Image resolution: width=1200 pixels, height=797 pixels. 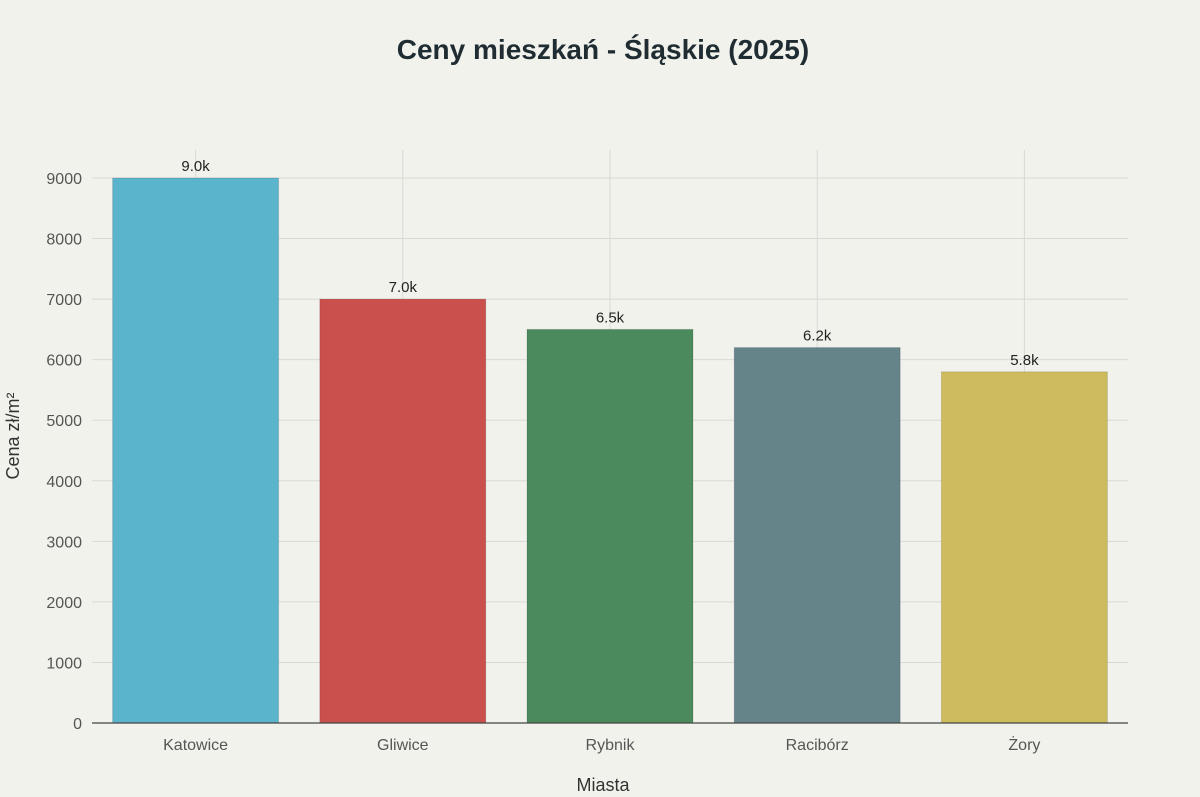 What do you see at coordinates (610, 317) in the screenshot?
I see `data-label-2: 6.5k` at bounding box center [610, 317].